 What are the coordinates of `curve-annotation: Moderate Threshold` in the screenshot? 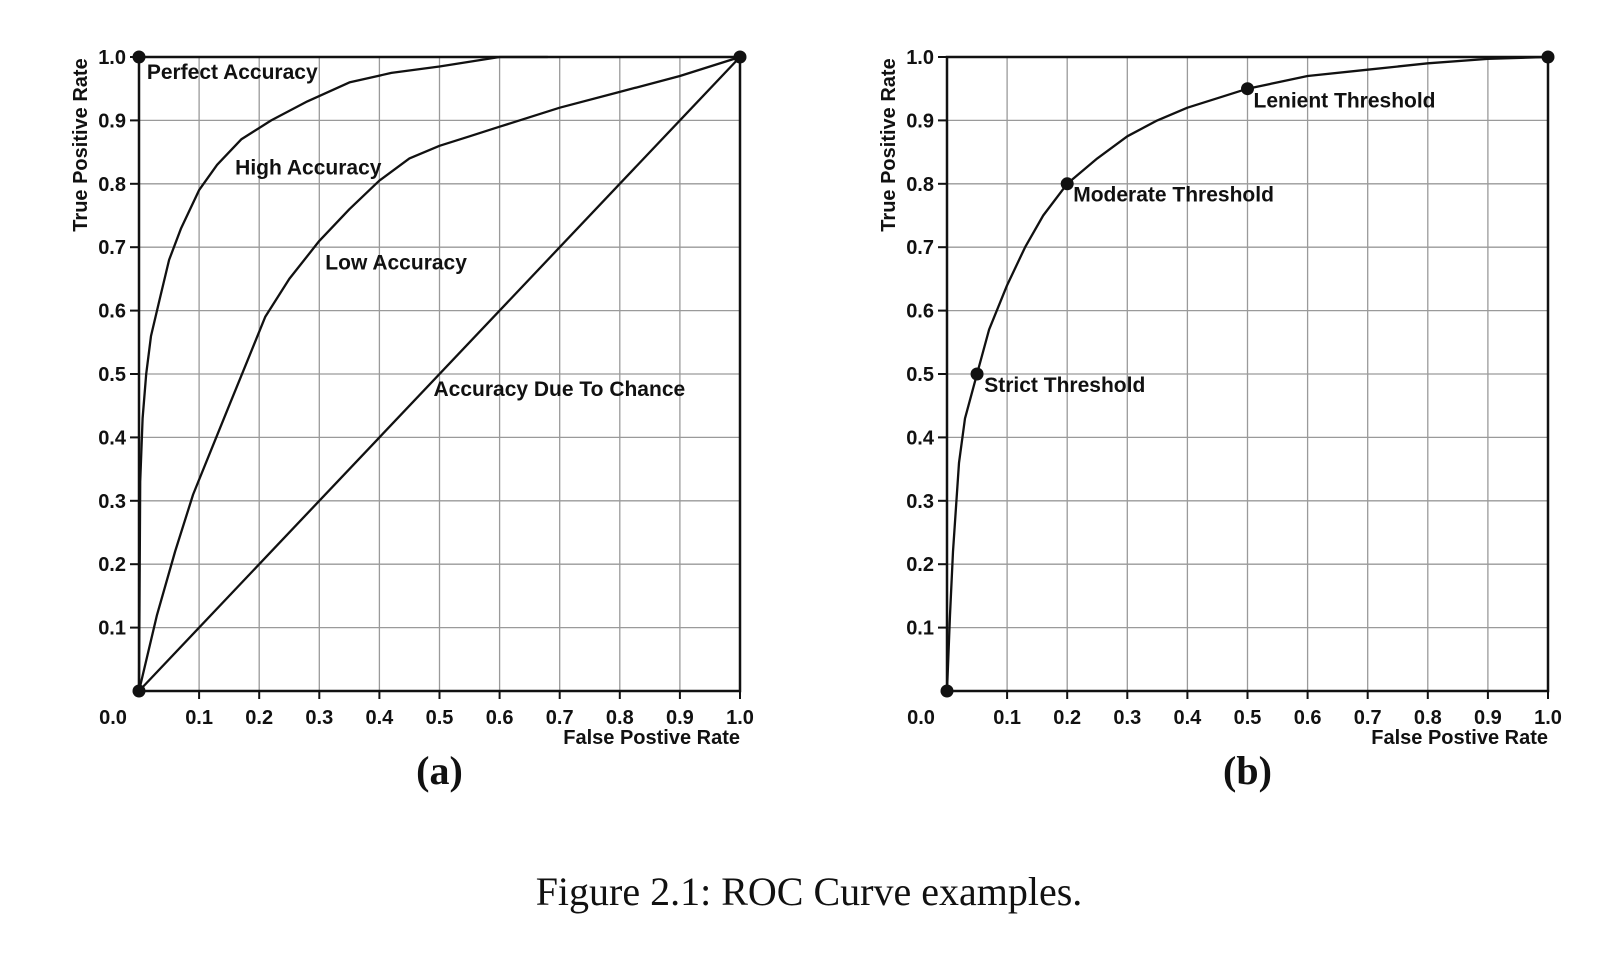 It's located at (1173, 195).